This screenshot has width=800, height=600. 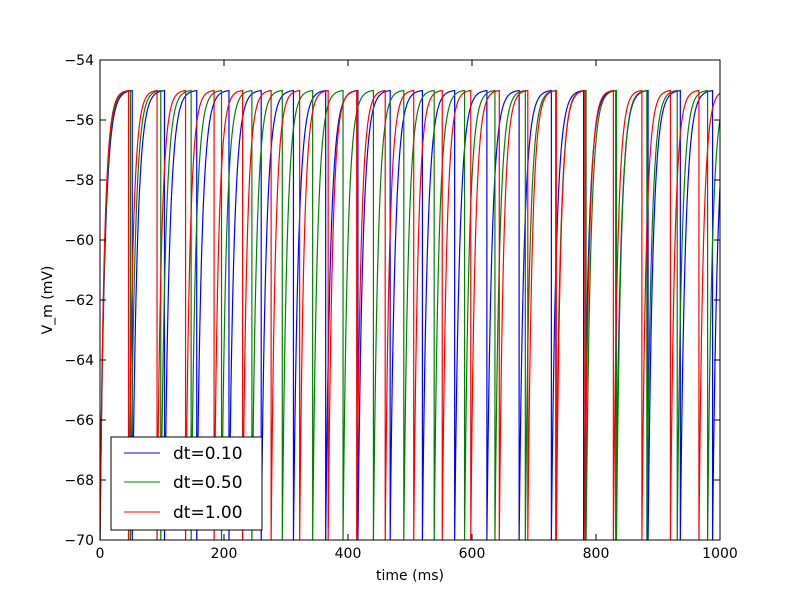 What do you see at coordinates (720, 554) in the screenshot?
I see `x-tick-label: 1000` at bounding box center [720, 554].